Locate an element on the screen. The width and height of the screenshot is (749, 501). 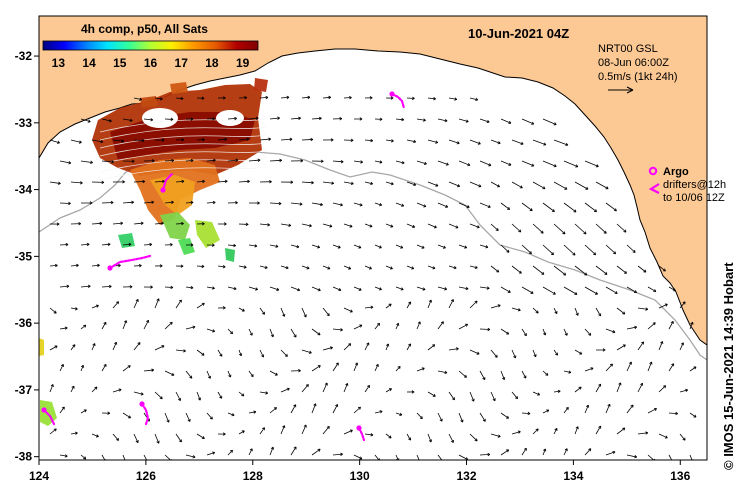
drifter-legend-range: to 10/06 12Z is located at coordinates (694, 198).